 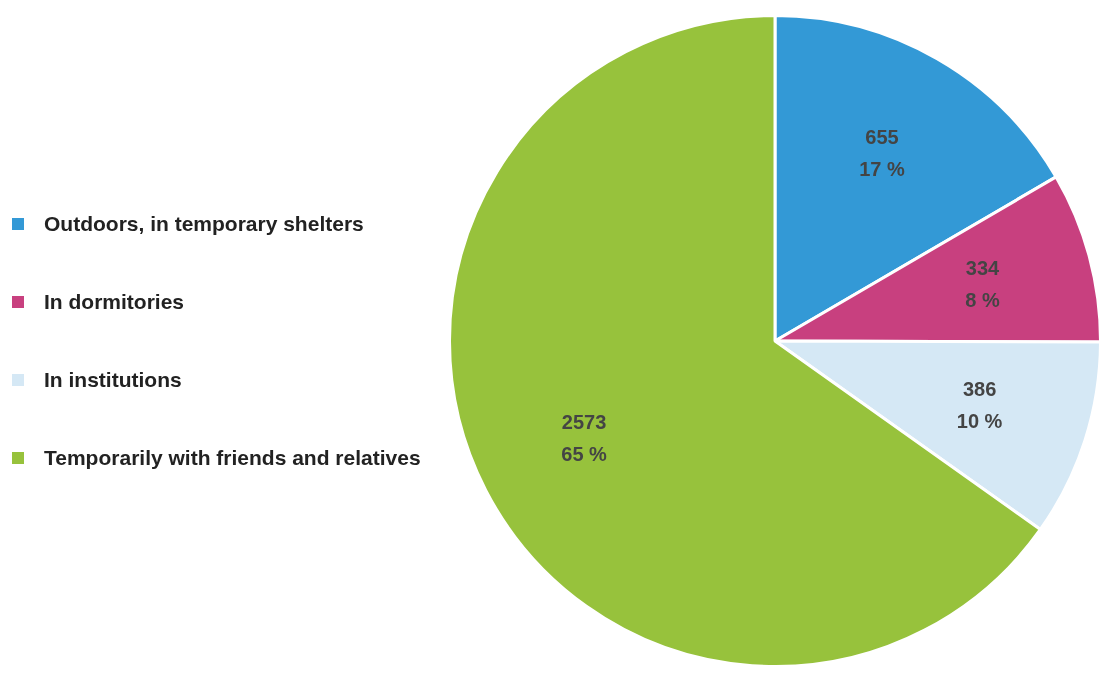 What do you see at coordinates (113, 380) in the screenshot?
I see `legend-label: In institutions` at bounding box center [113, 380].